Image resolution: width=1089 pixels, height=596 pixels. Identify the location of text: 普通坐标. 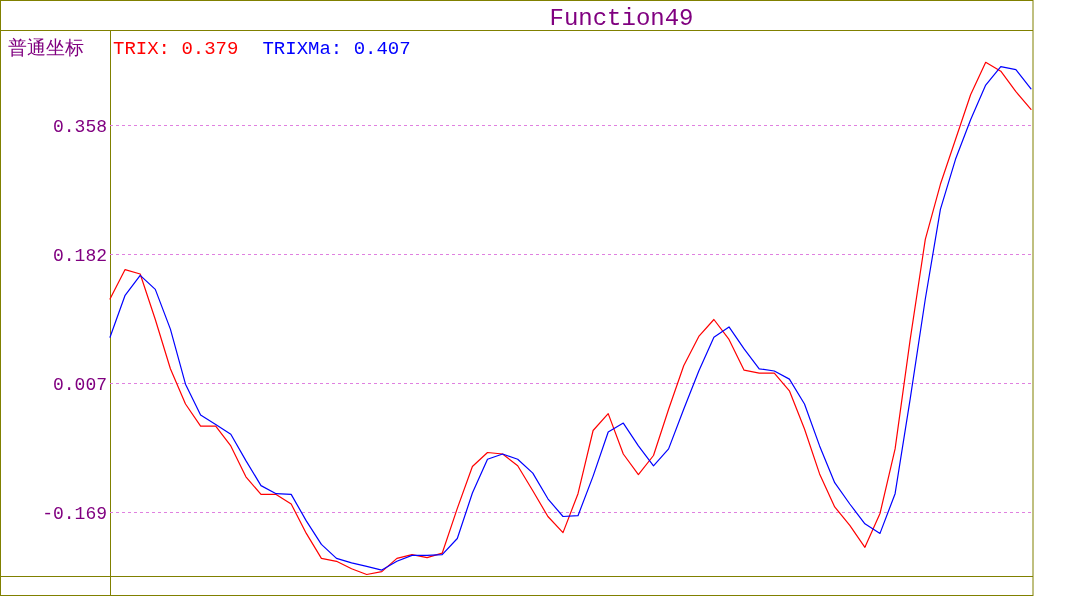
(46, 47).